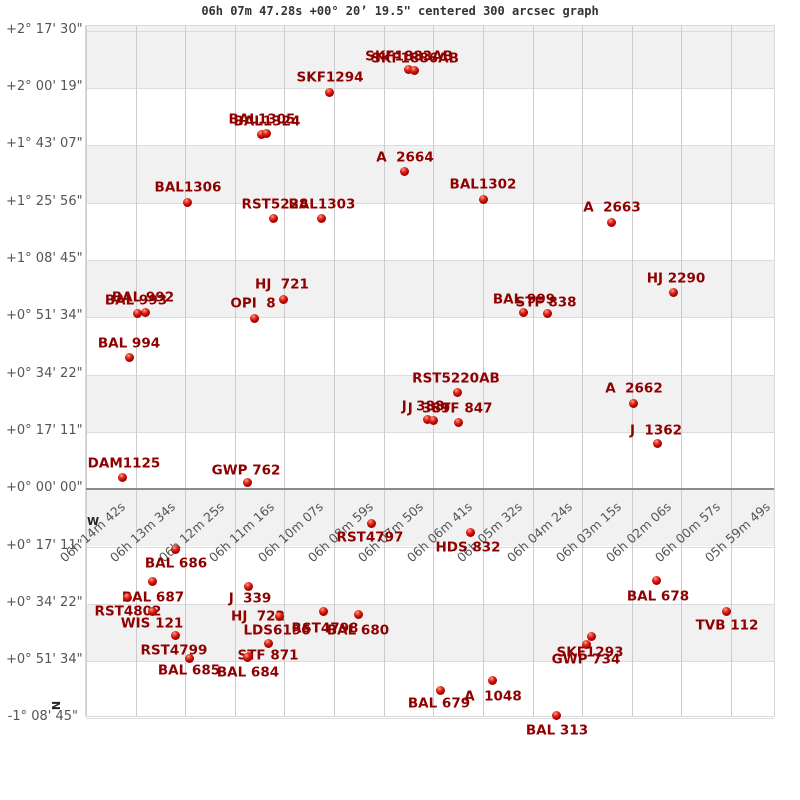 This screenshot has height=800, width=800. I want to click on zero-dec-line, so click(430, 489).